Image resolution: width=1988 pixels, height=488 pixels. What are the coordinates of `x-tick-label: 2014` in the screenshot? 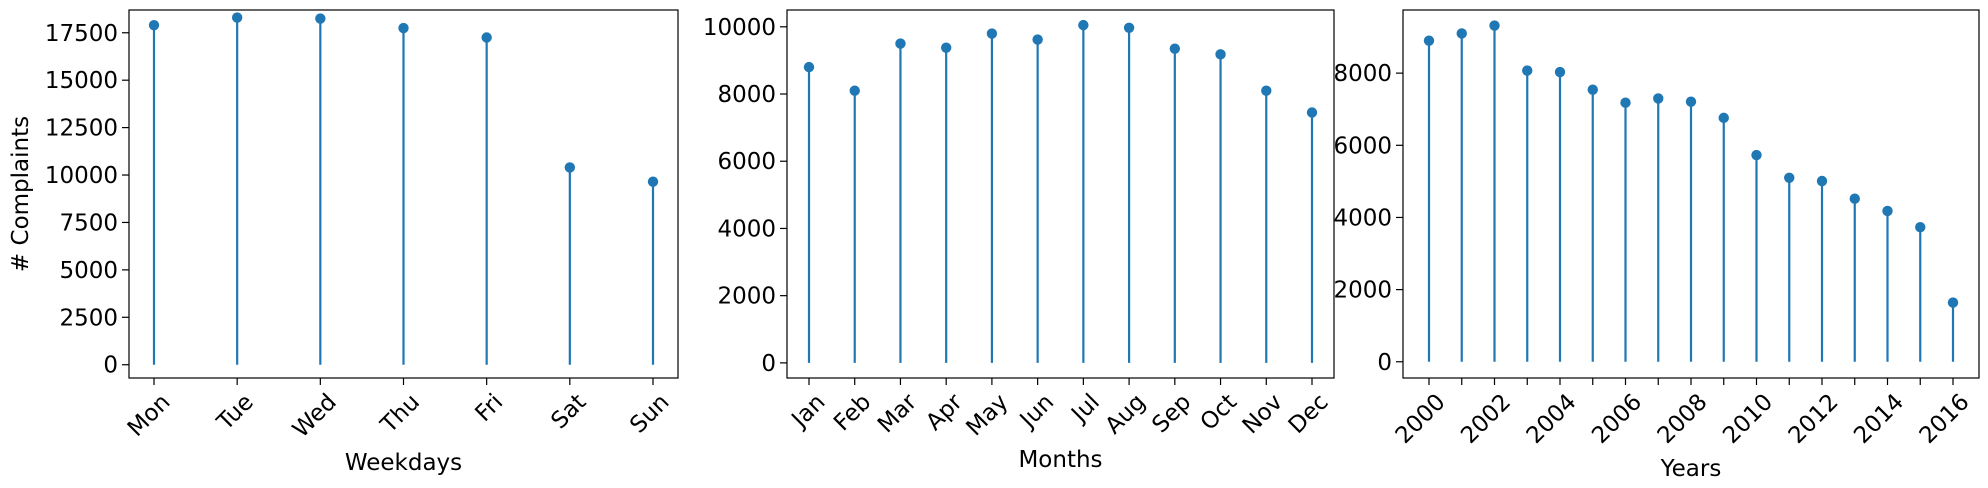 It's located at (1879, 419).